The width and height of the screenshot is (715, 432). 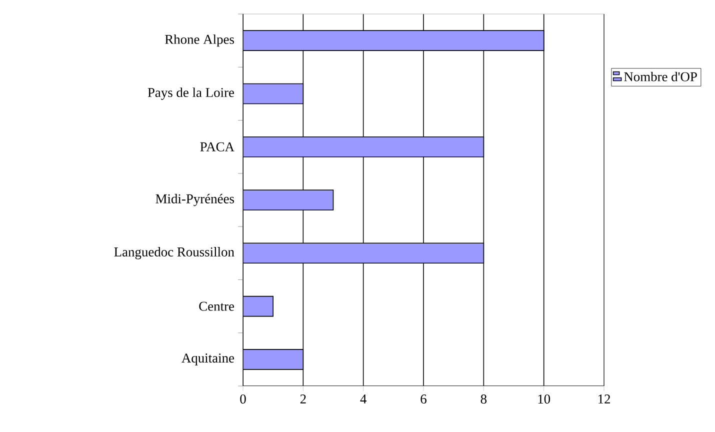 What do you see at coordinates (217, 147) in the screenshot?
I see `y-tick-label: PACA` at bounding box center [217, 147].